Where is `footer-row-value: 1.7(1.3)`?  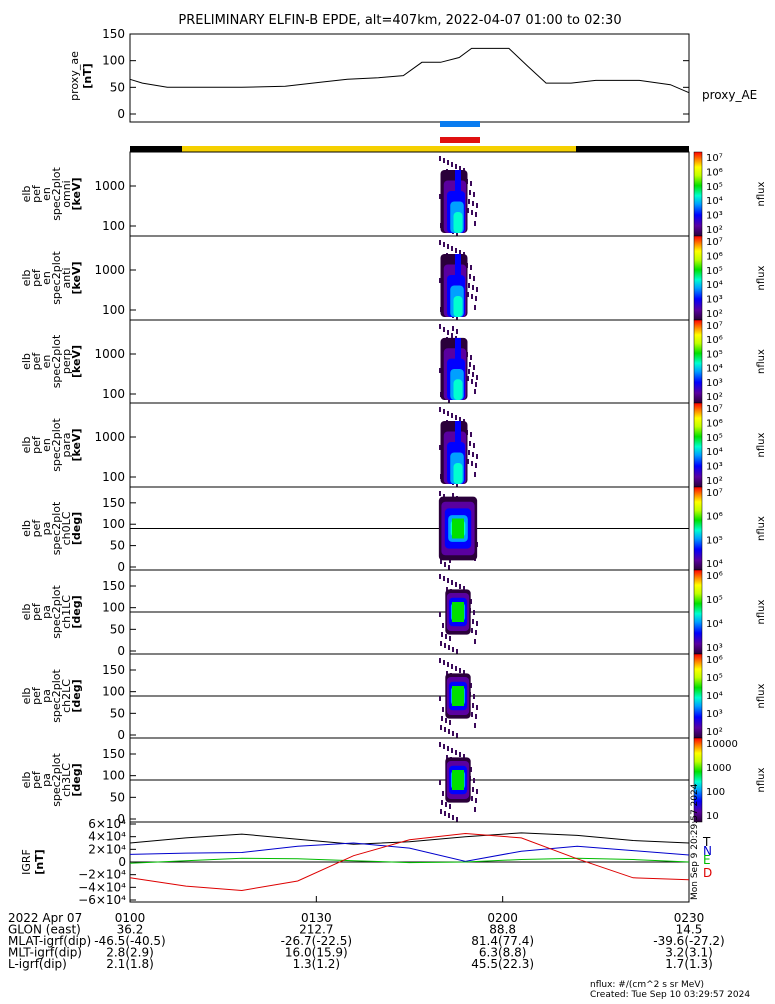 footer-row-value: 1.7(1.3) is located at coordinates (689, 964).